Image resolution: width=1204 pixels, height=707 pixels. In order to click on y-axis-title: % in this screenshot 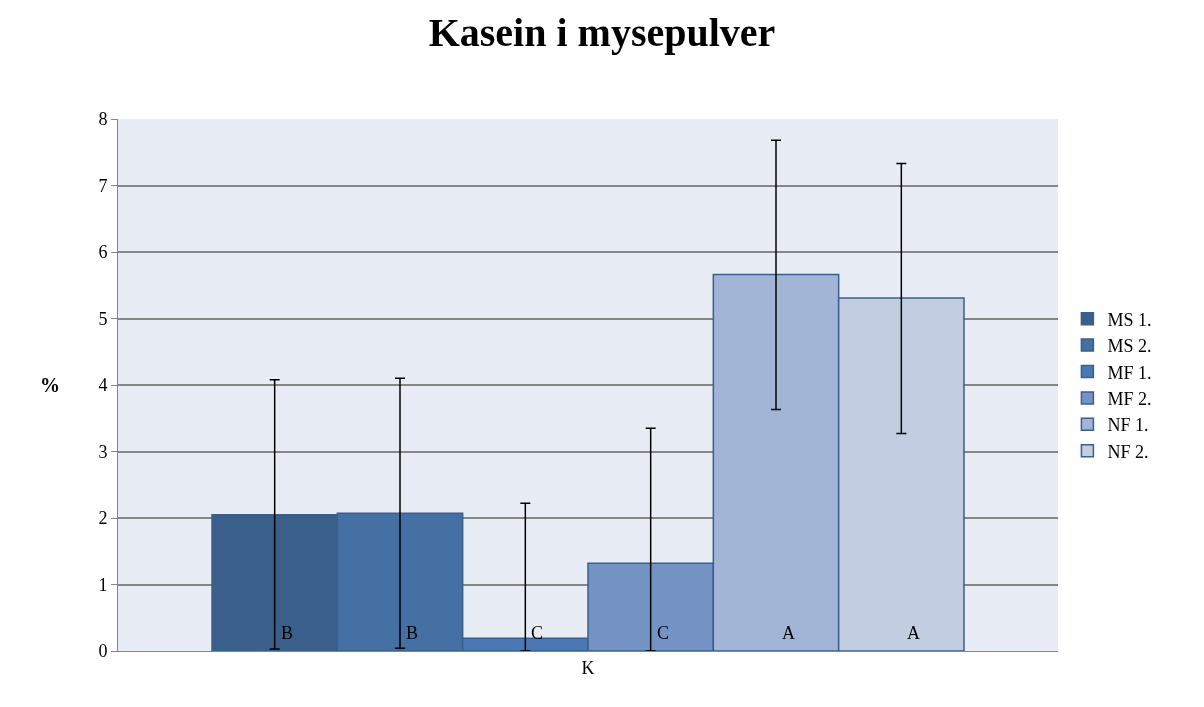, I will do `click(50, 385)`.